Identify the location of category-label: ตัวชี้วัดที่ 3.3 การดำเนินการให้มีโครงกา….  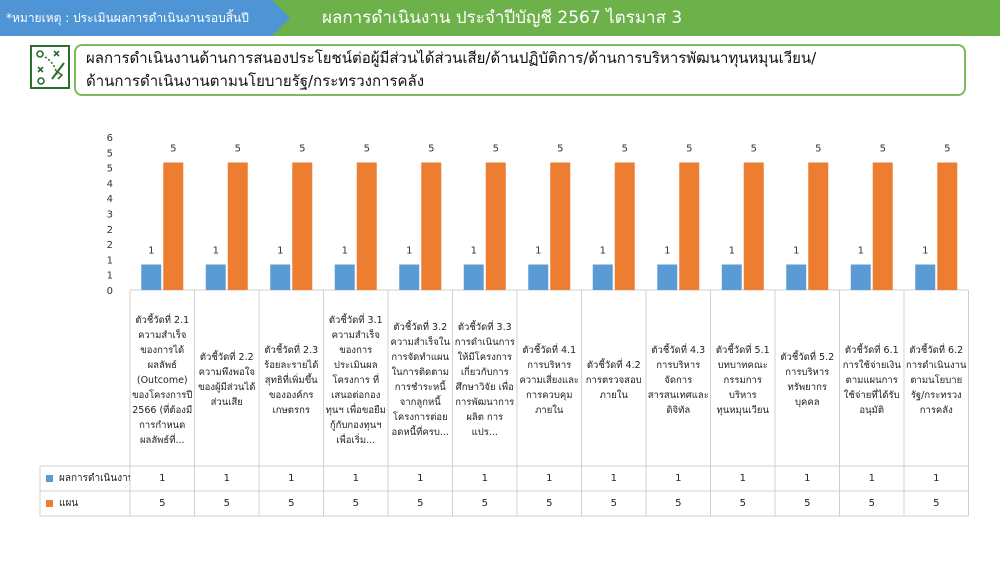
(485, 378).